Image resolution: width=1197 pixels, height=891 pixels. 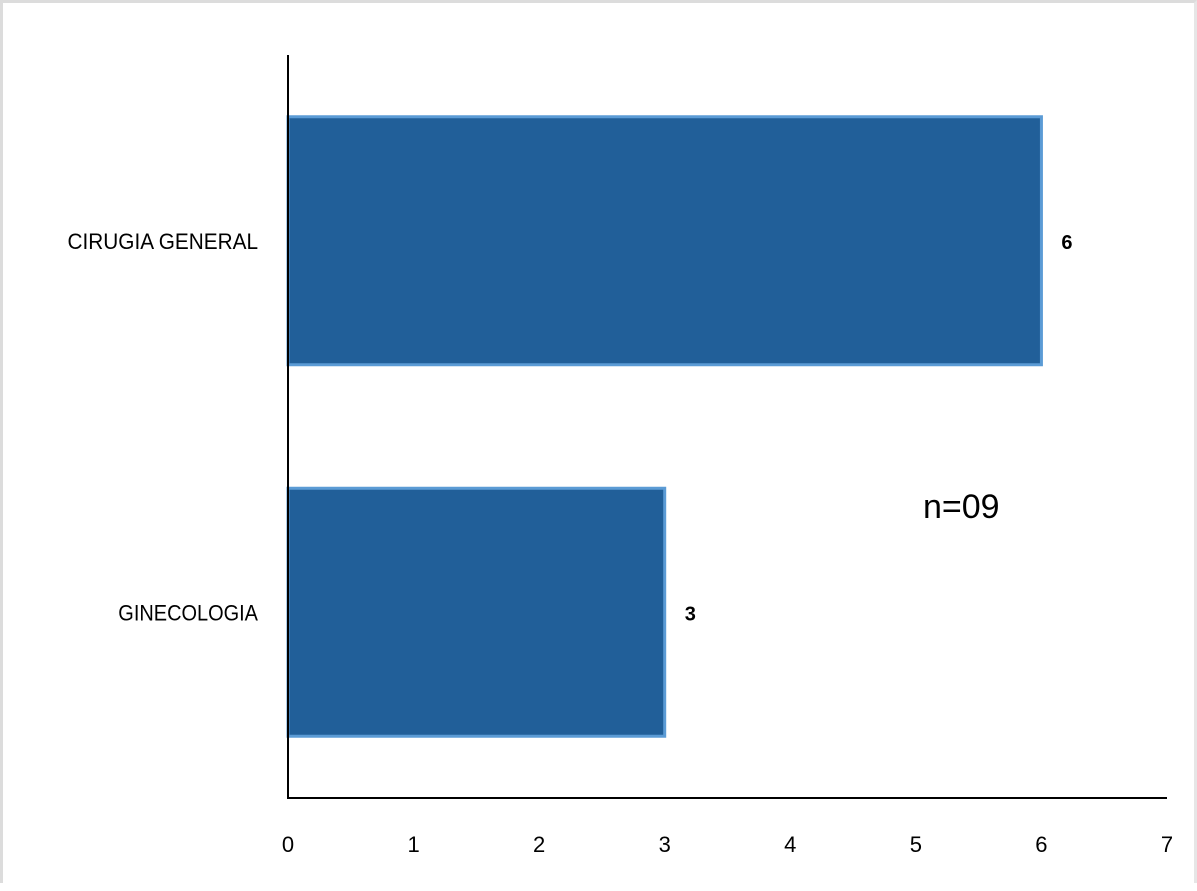 What do you see at coordinates (188, 612) in the screenshot?
I see `category-label: GINECOLOGIA` at bounding box center [188, 612].